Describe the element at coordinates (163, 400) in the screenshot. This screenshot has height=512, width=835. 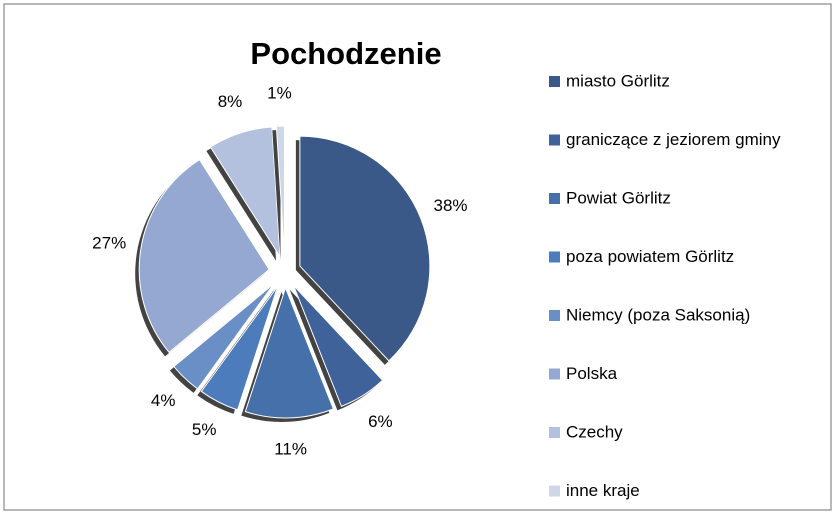
I see `data-label: 4%` at that location.